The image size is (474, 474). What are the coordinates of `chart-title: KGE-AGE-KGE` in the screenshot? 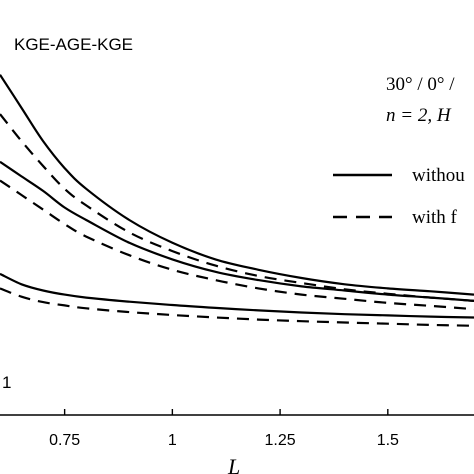 It's located at (73, 44).